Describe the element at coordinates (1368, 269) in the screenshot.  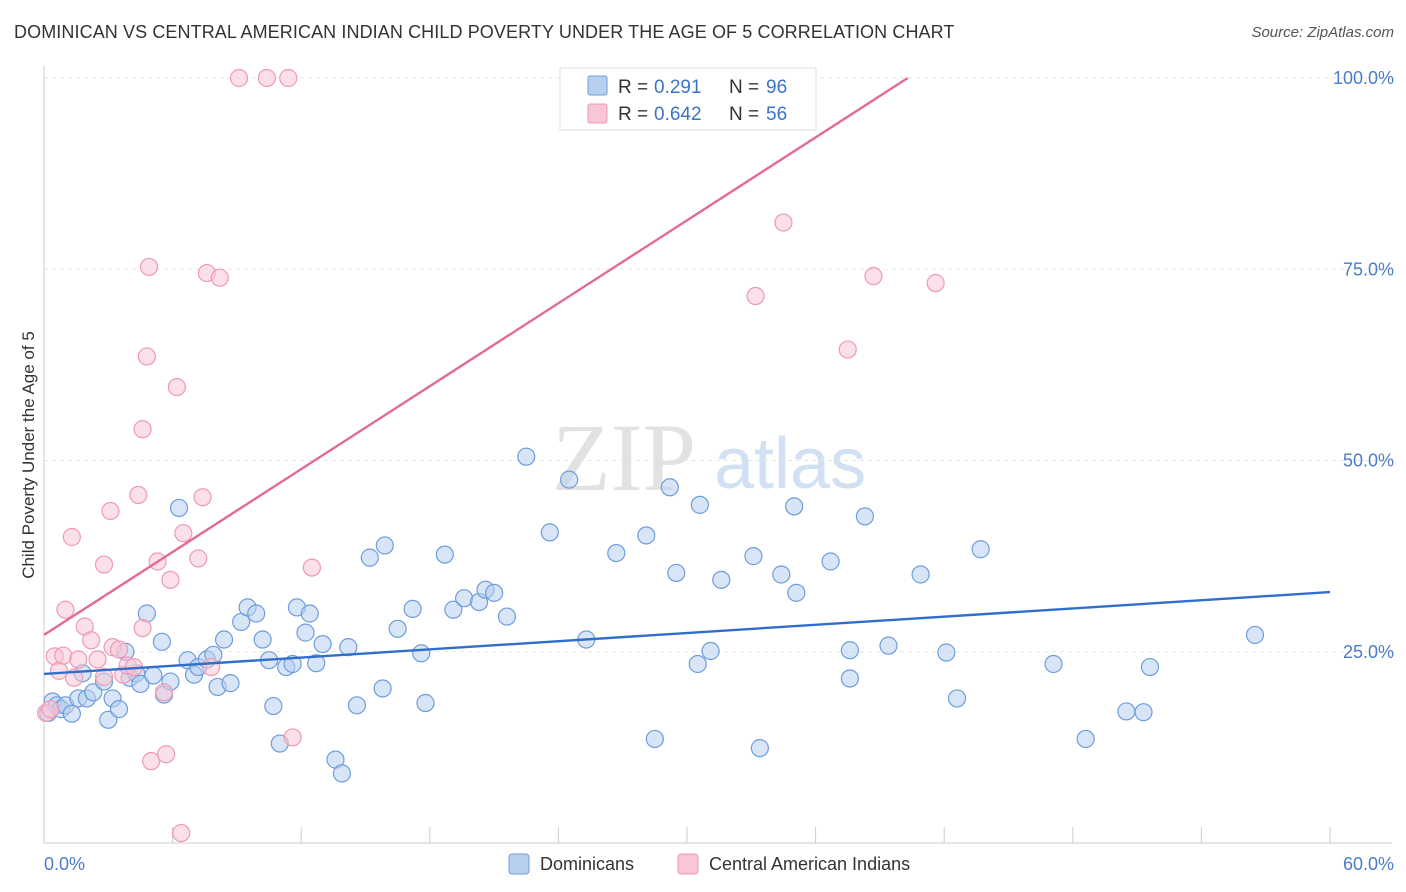
I see `y-tick-label-2: 75.0%` at that location.